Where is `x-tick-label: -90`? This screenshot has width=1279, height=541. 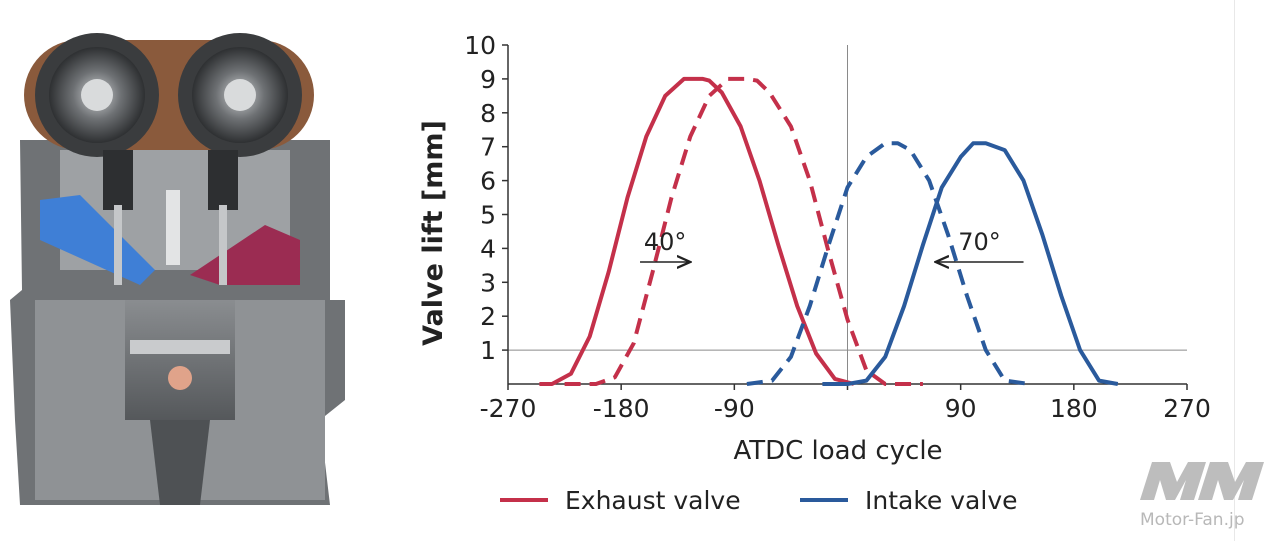 x-tick-label: -90 is located at coordinates (734, 408).